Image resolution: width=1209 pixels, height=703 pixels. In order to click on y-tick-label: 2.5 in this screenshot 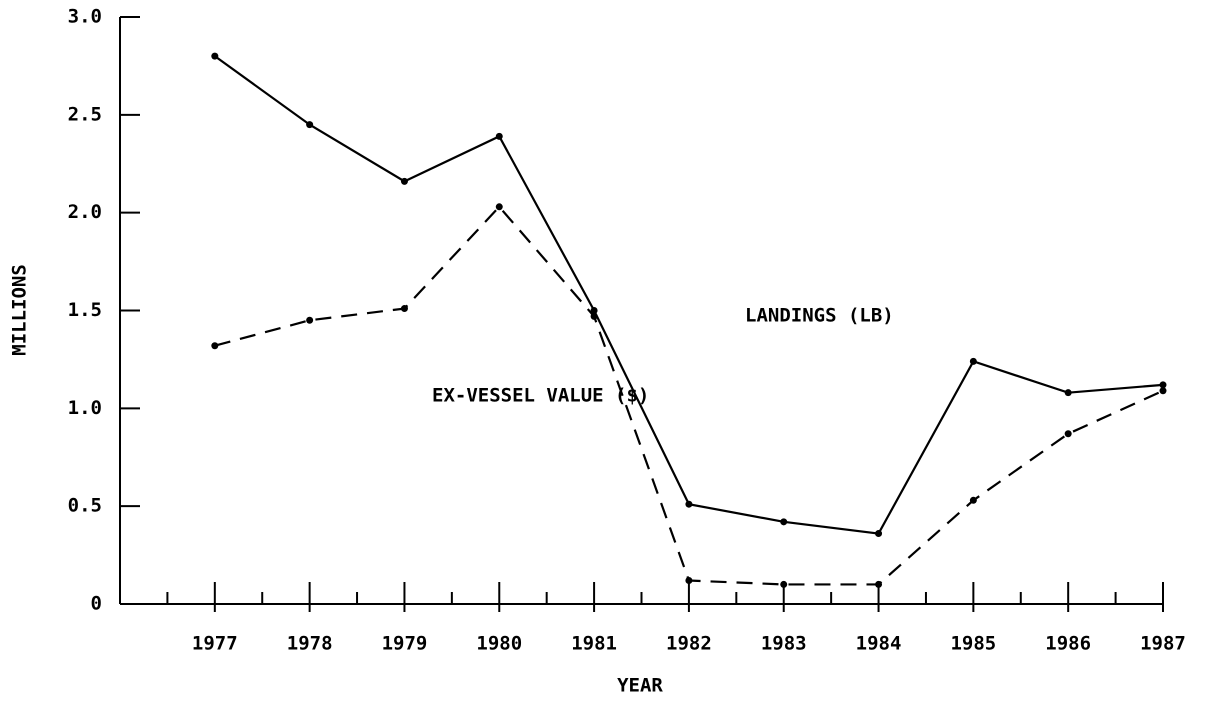, I will do `click(85, 114)`.